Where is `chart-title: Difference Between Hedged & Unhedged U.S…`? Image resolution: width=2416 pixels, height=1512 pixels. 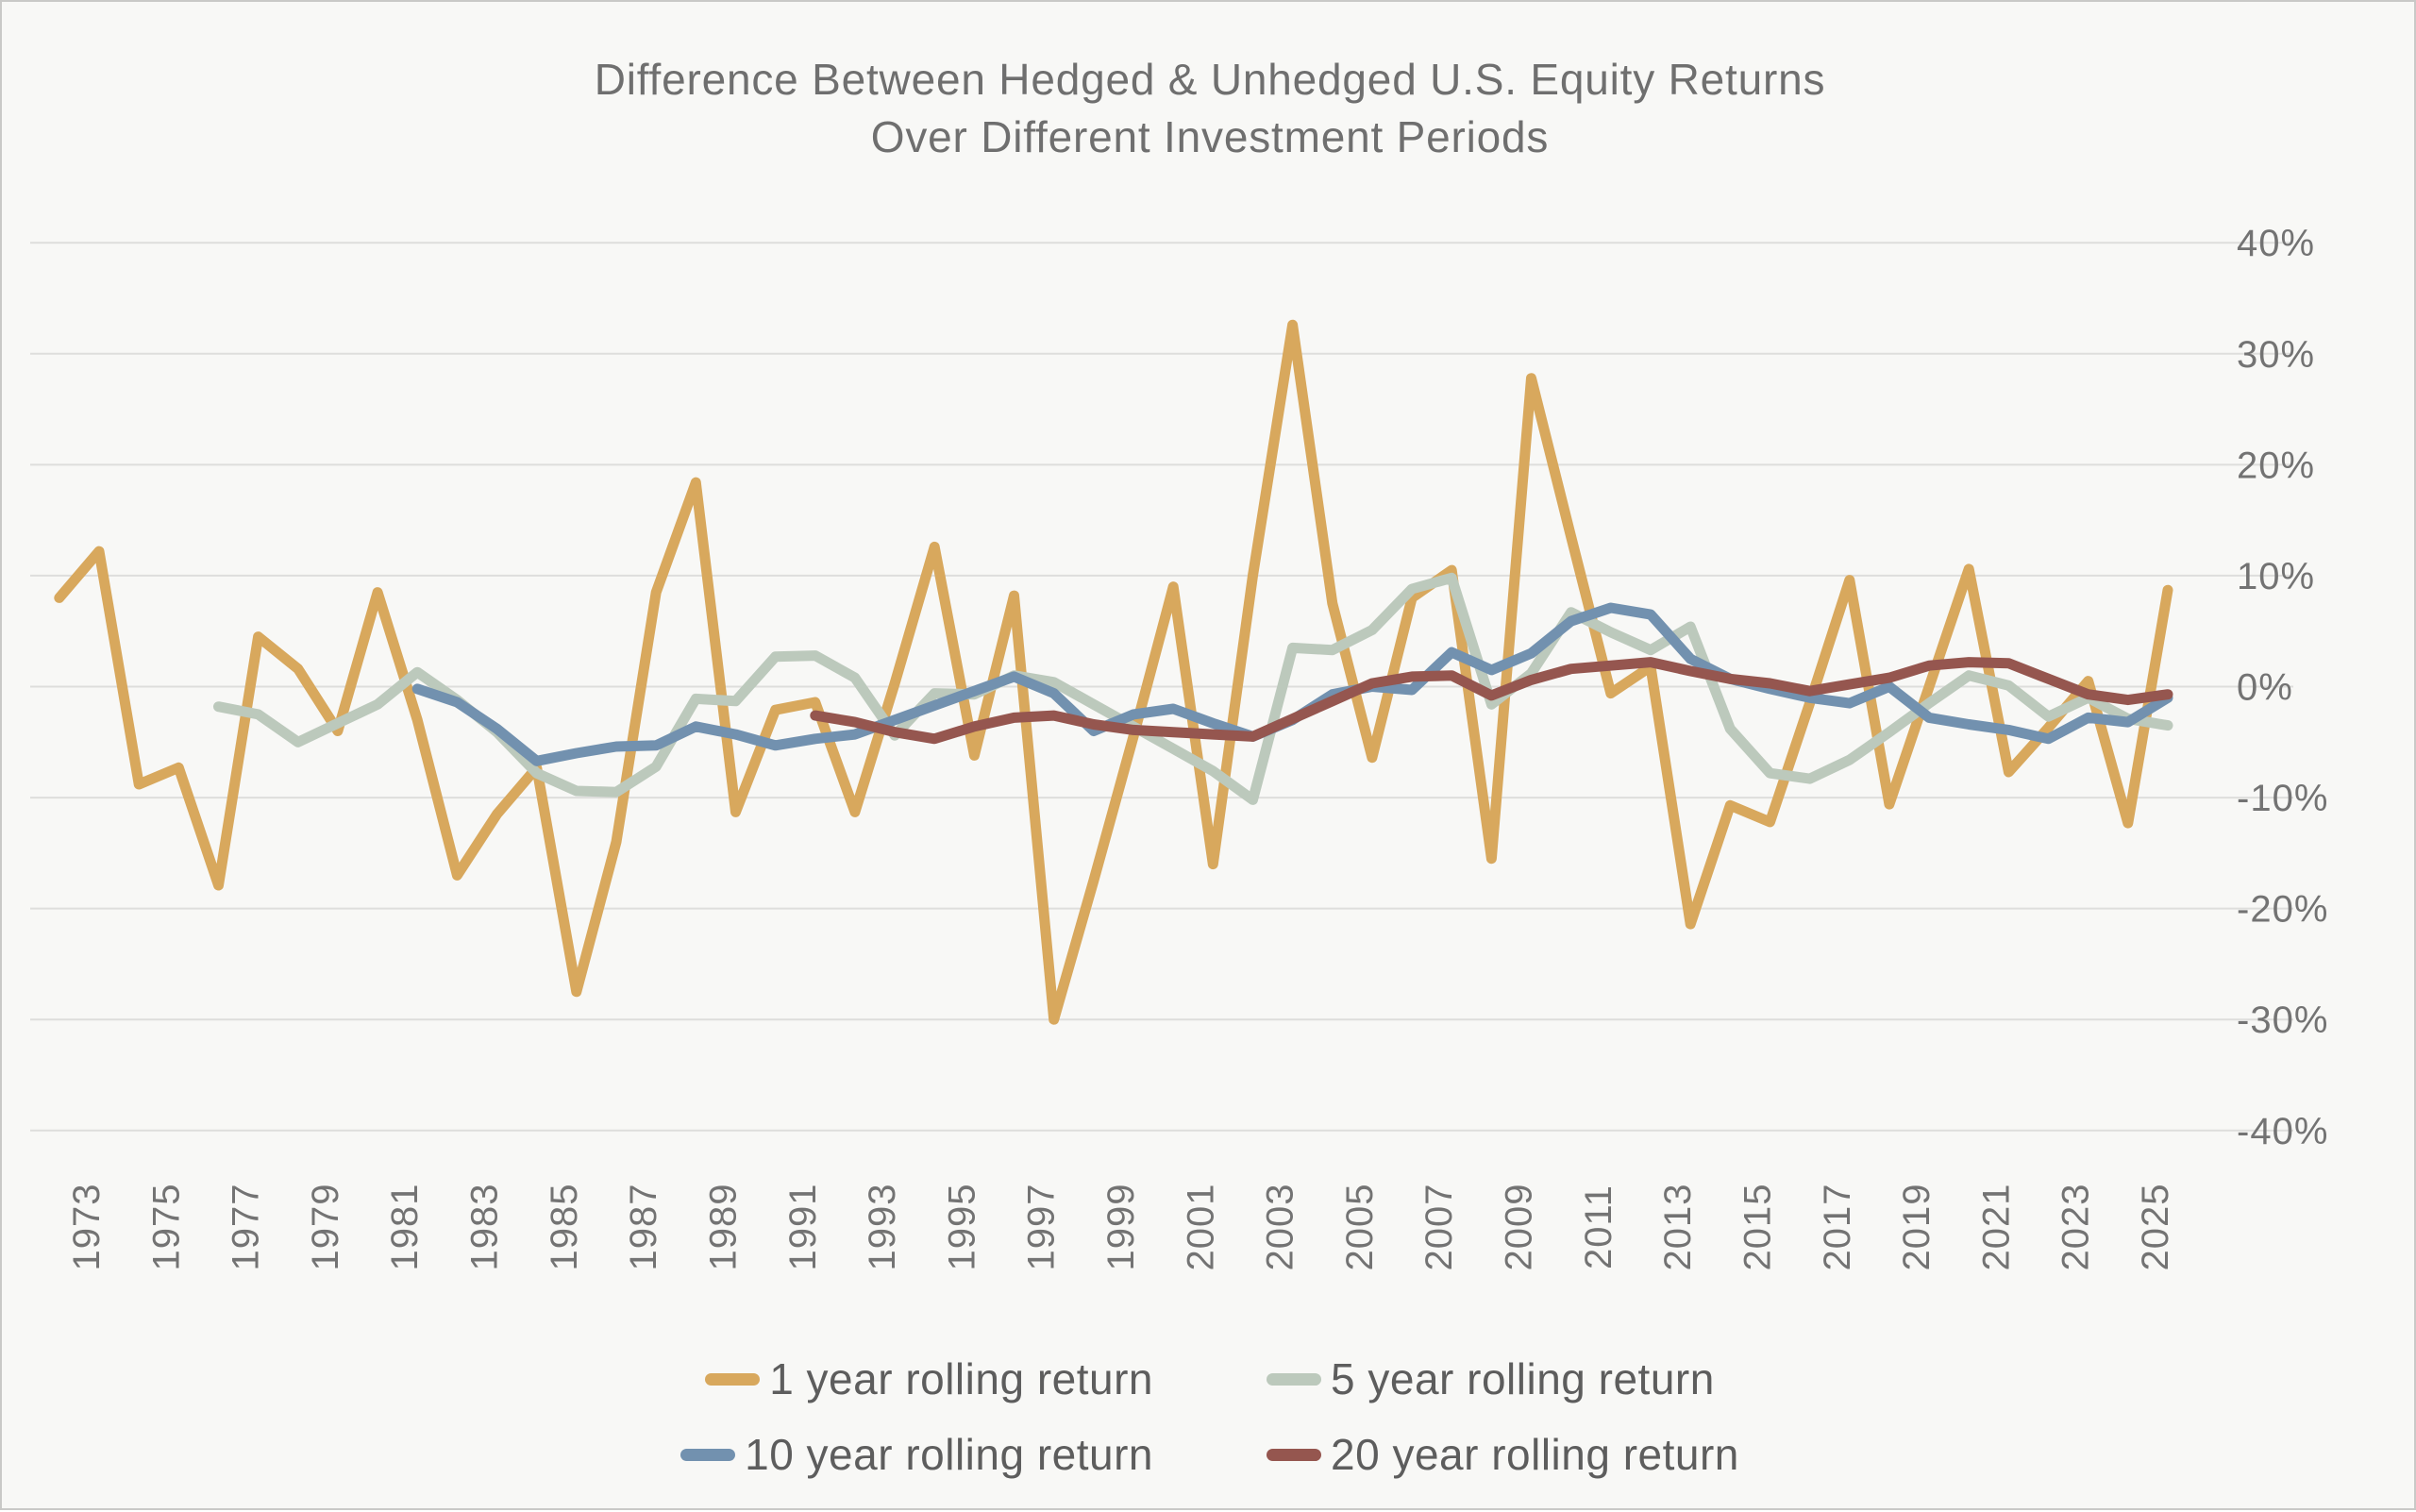 chart-title: Difference Between Hedged & Unhedged U.S… is located at coordinates (1209, 108).